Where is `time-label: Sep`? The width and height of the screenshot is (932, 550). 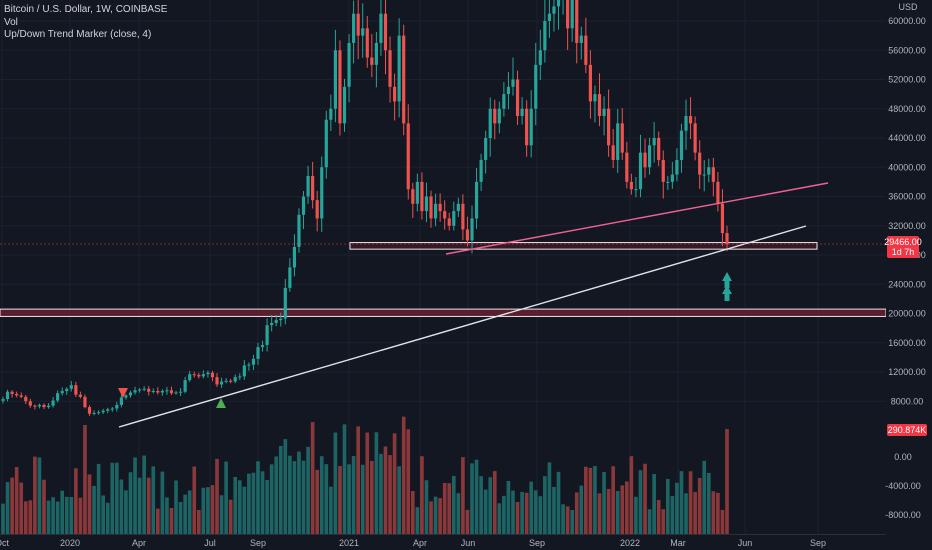 time-label: Sep is located at coordinates (258, 543).